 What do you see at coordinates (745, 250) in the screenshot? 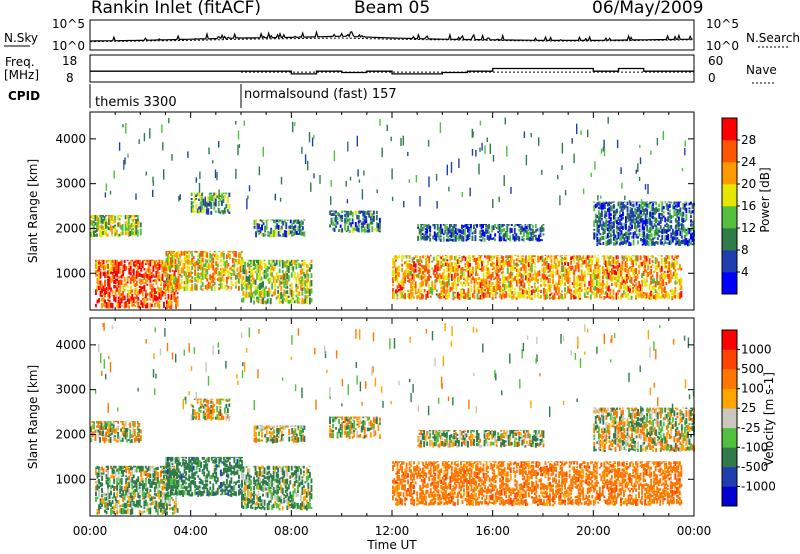
I see `colorbar-tick-label: 8` at bounding box center [745, 250].